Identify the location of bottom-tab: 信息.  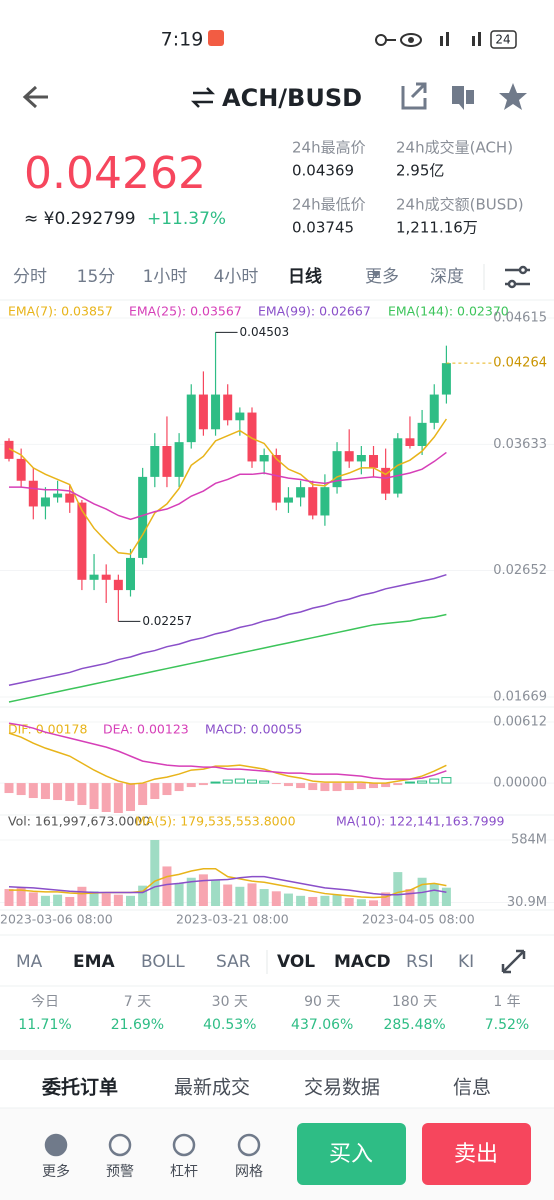
(472, 1088).